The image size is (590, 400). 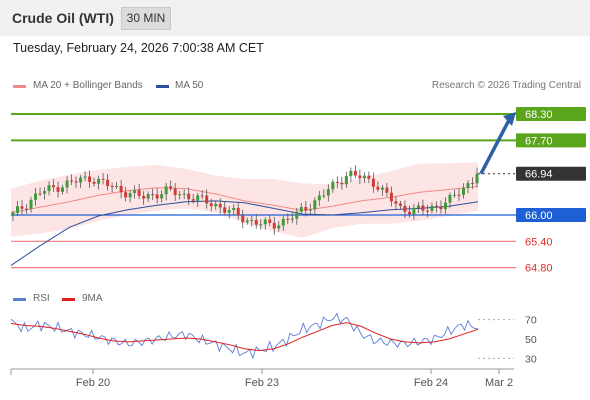 What do you see at coordinates (92, 298) in the screenshot?
I see `rsi-ma-legend-label: 9MA` at bounding box center [92, 298].